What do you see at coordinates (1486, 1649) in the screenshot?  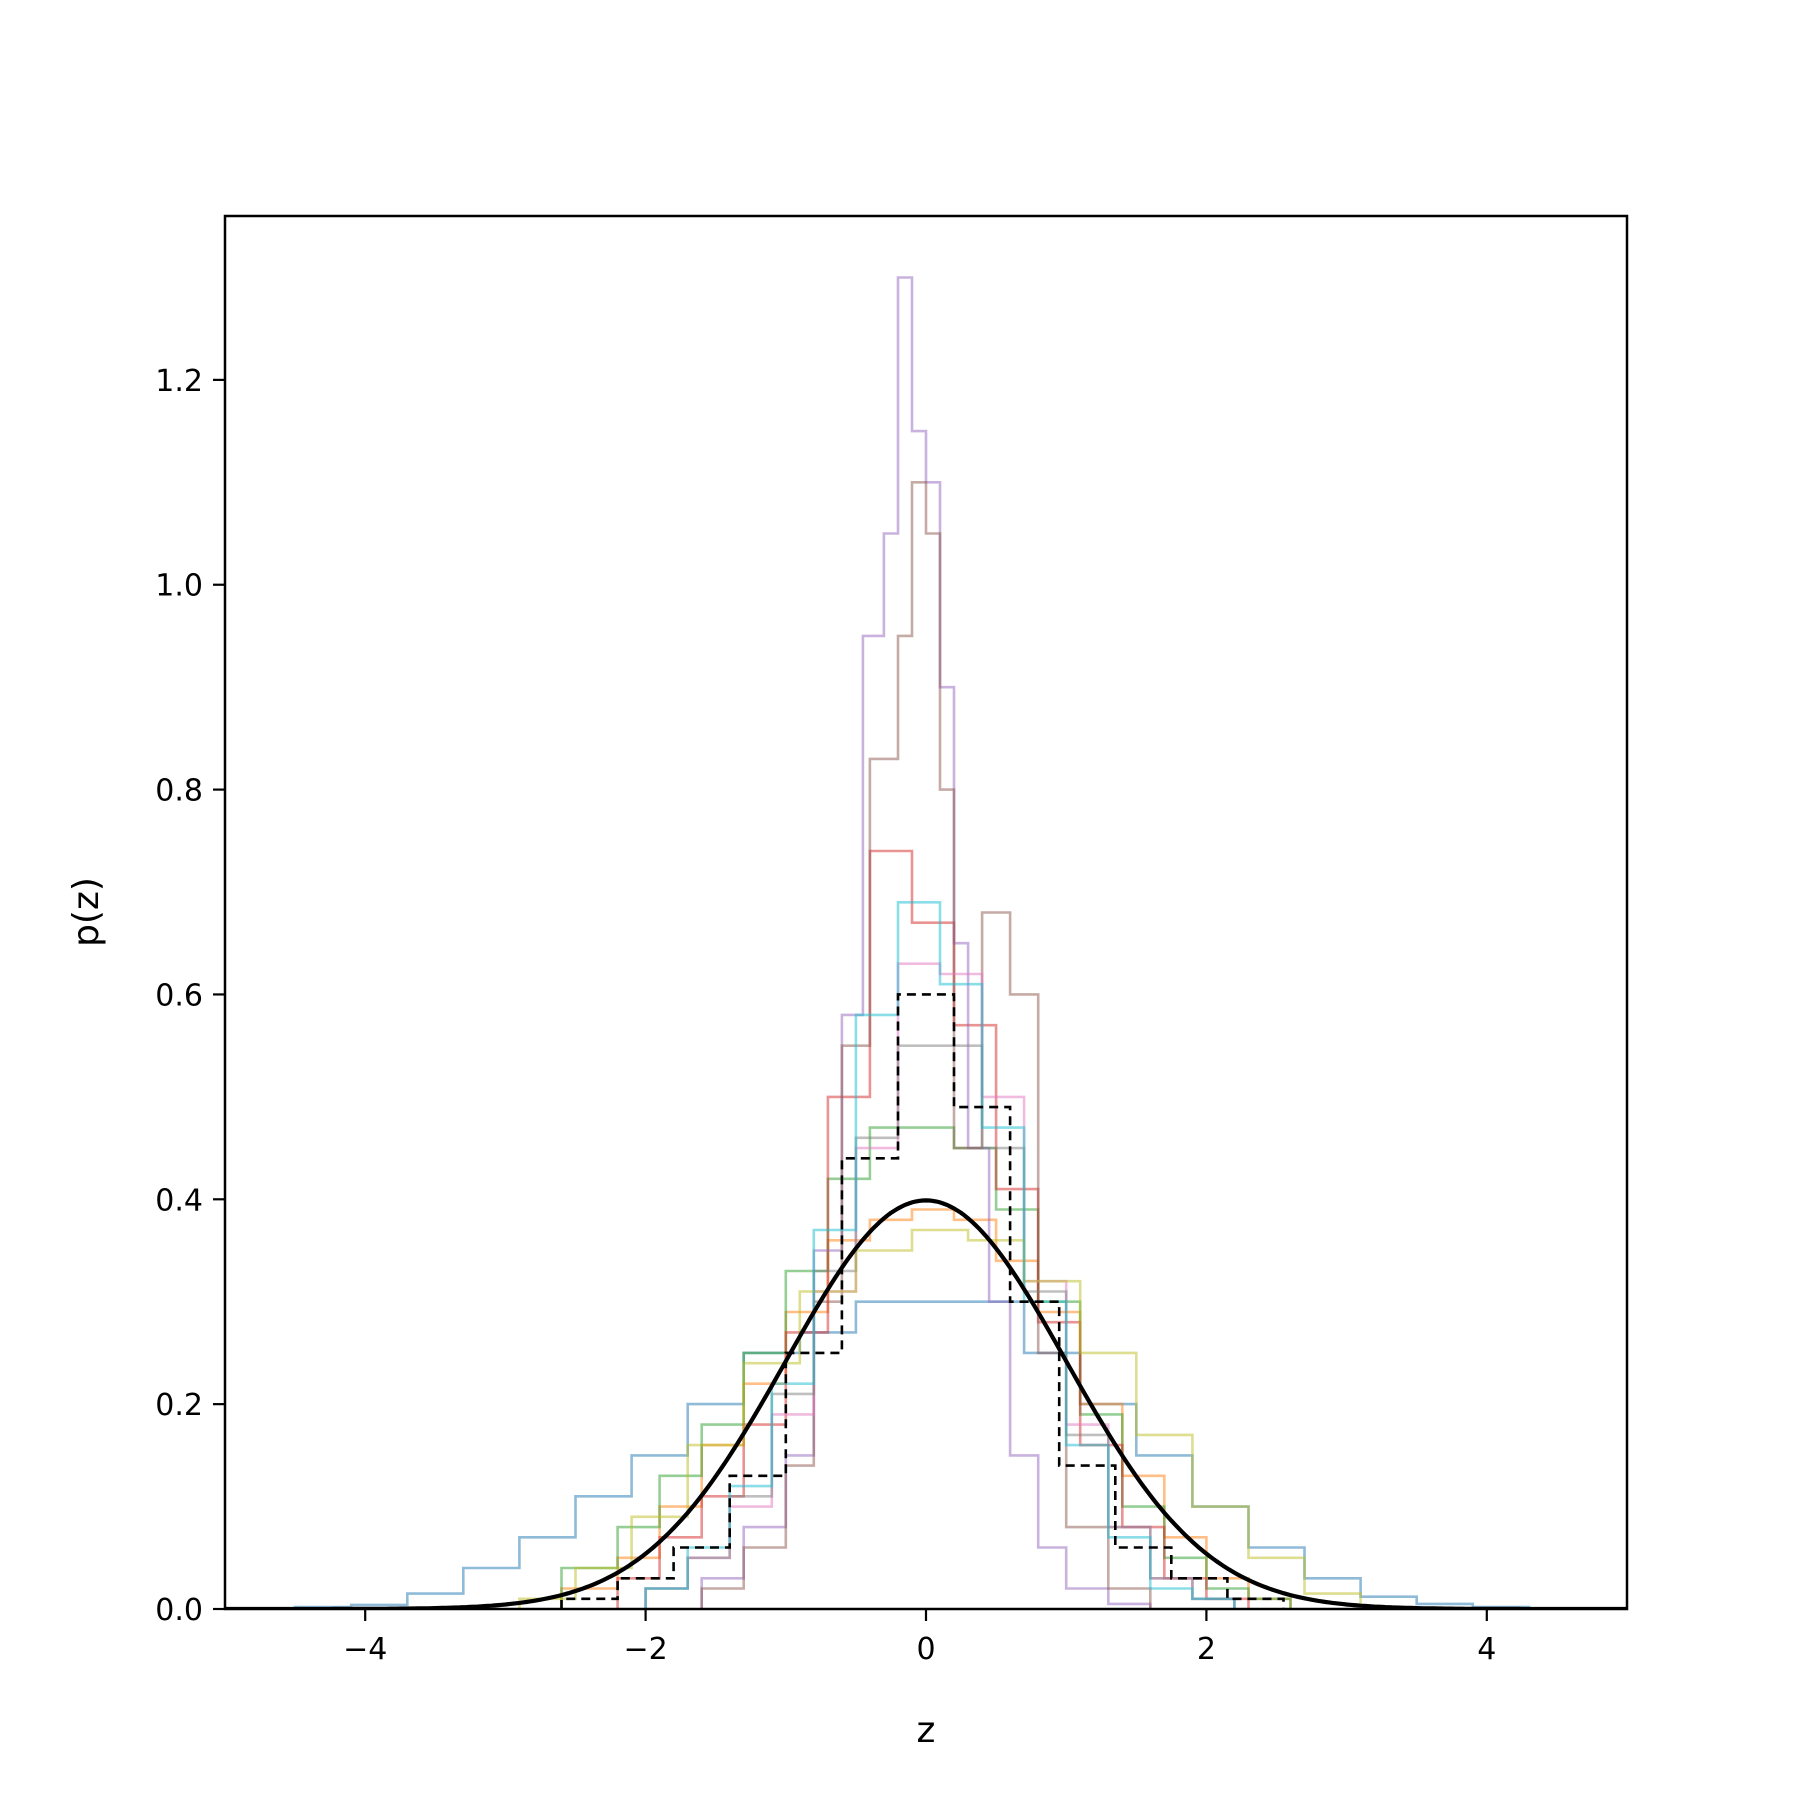 I see `x-tick-label: 4` at bounding box center [1486, 1649].